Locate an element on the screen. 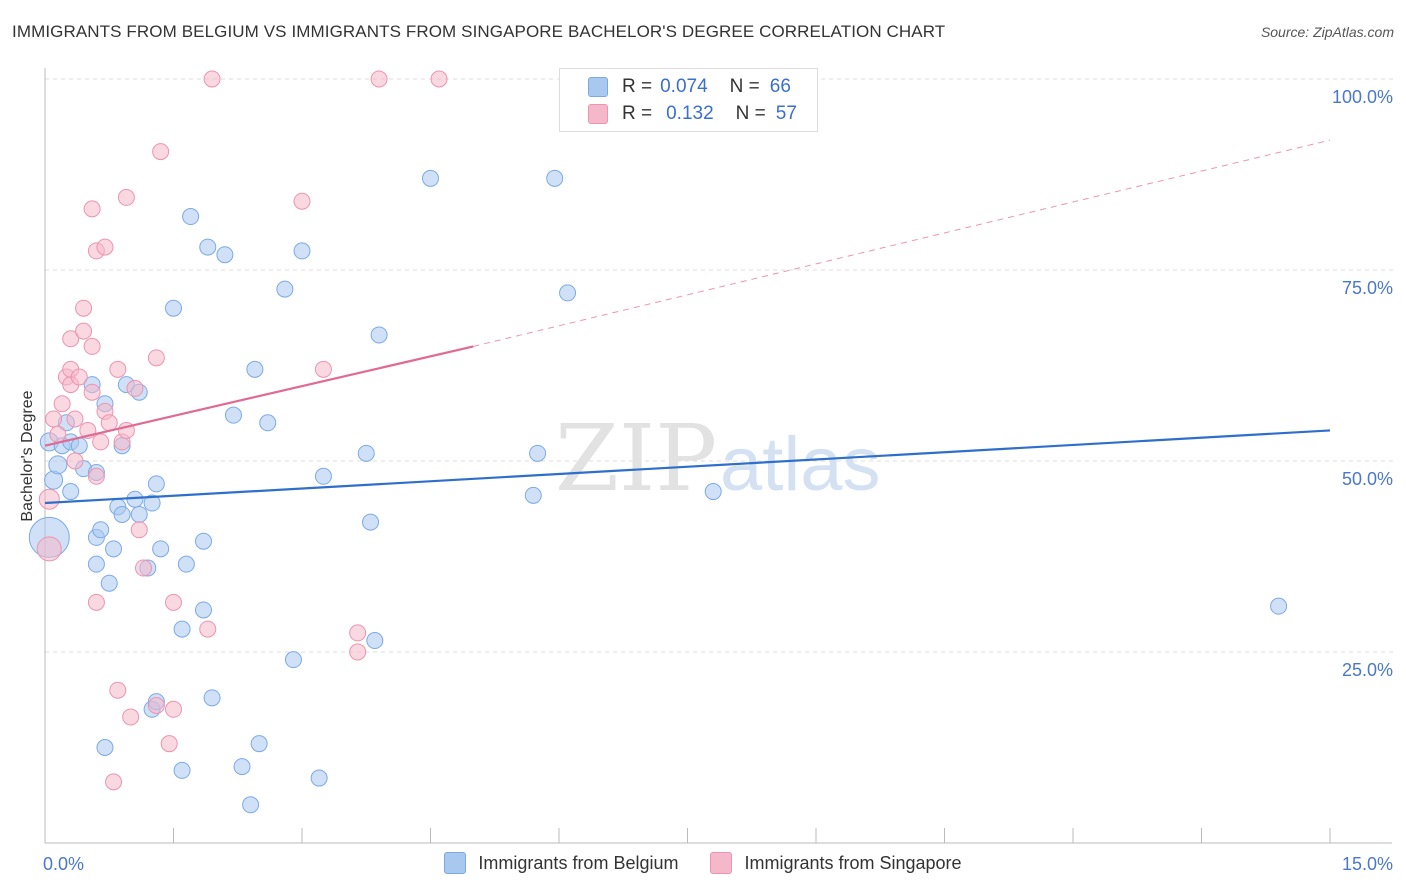 The height and width of the screenshot is (892, 1406). legend-item-belgium: Immigrants from Belgium is located at coordinates (561, 863).